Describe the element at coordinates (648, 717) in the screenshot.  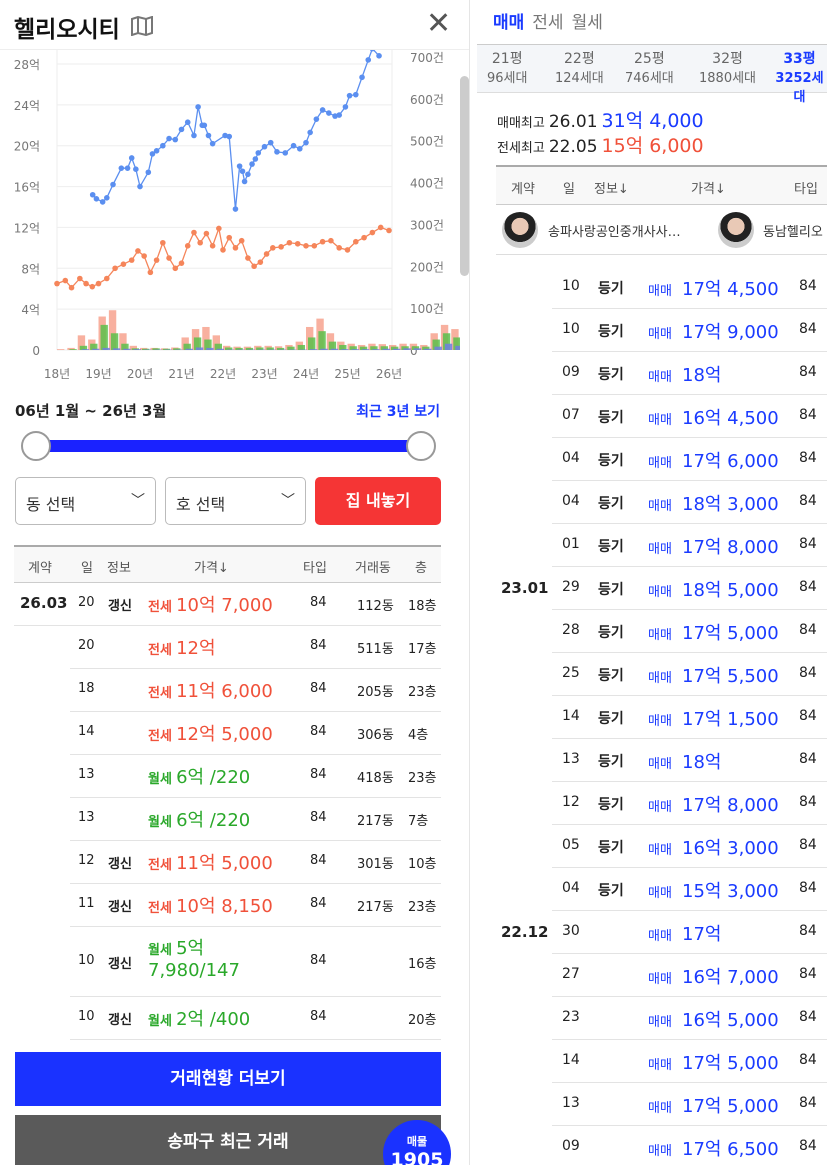
I see `table-row: 14 등기 매매 17억 1,500 84` at that location.